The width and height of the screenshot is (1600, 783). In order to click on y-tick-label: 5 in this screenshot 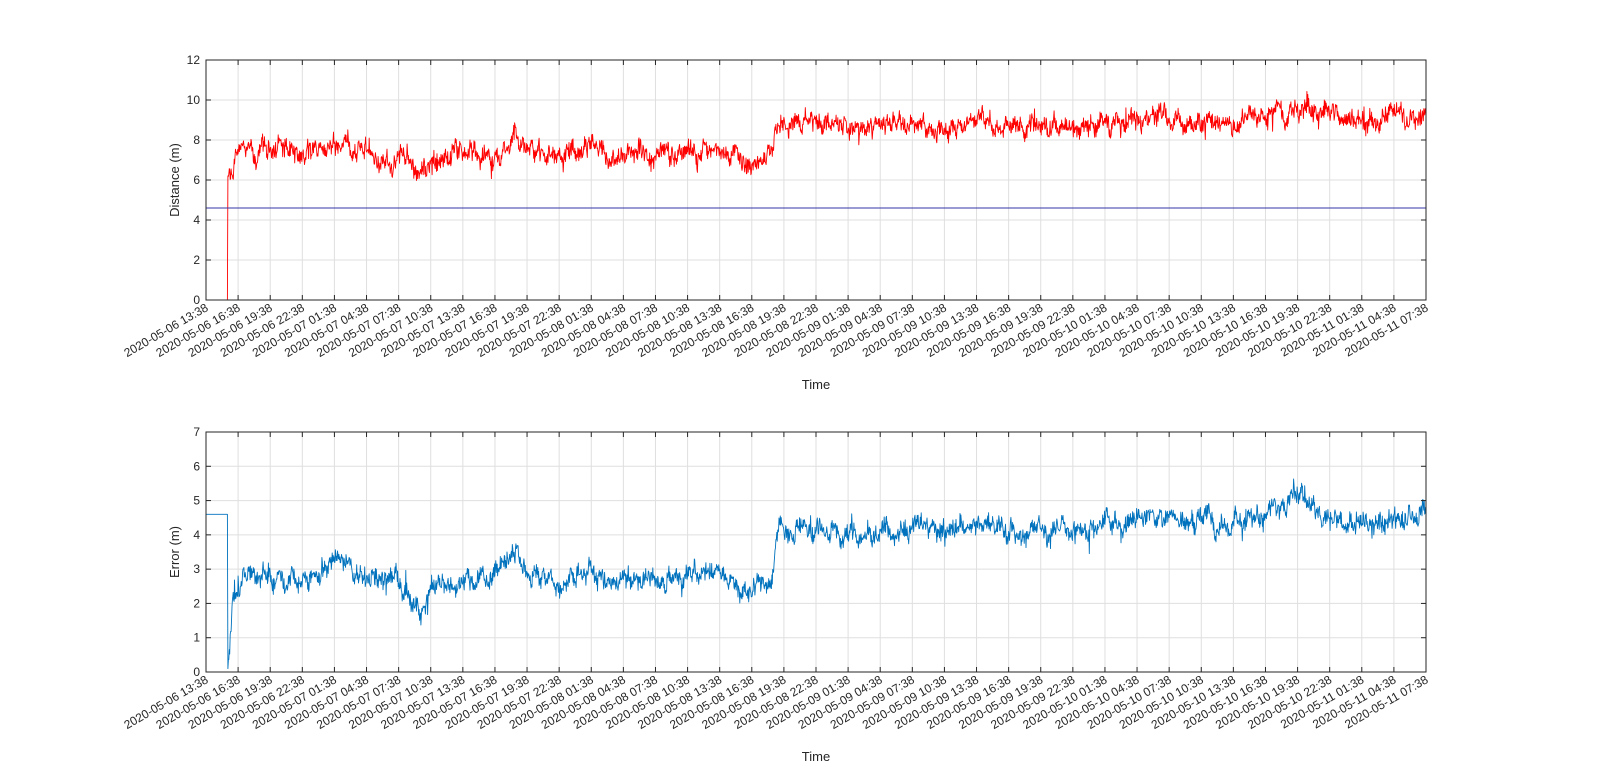, I will do `click(196, 501)`.